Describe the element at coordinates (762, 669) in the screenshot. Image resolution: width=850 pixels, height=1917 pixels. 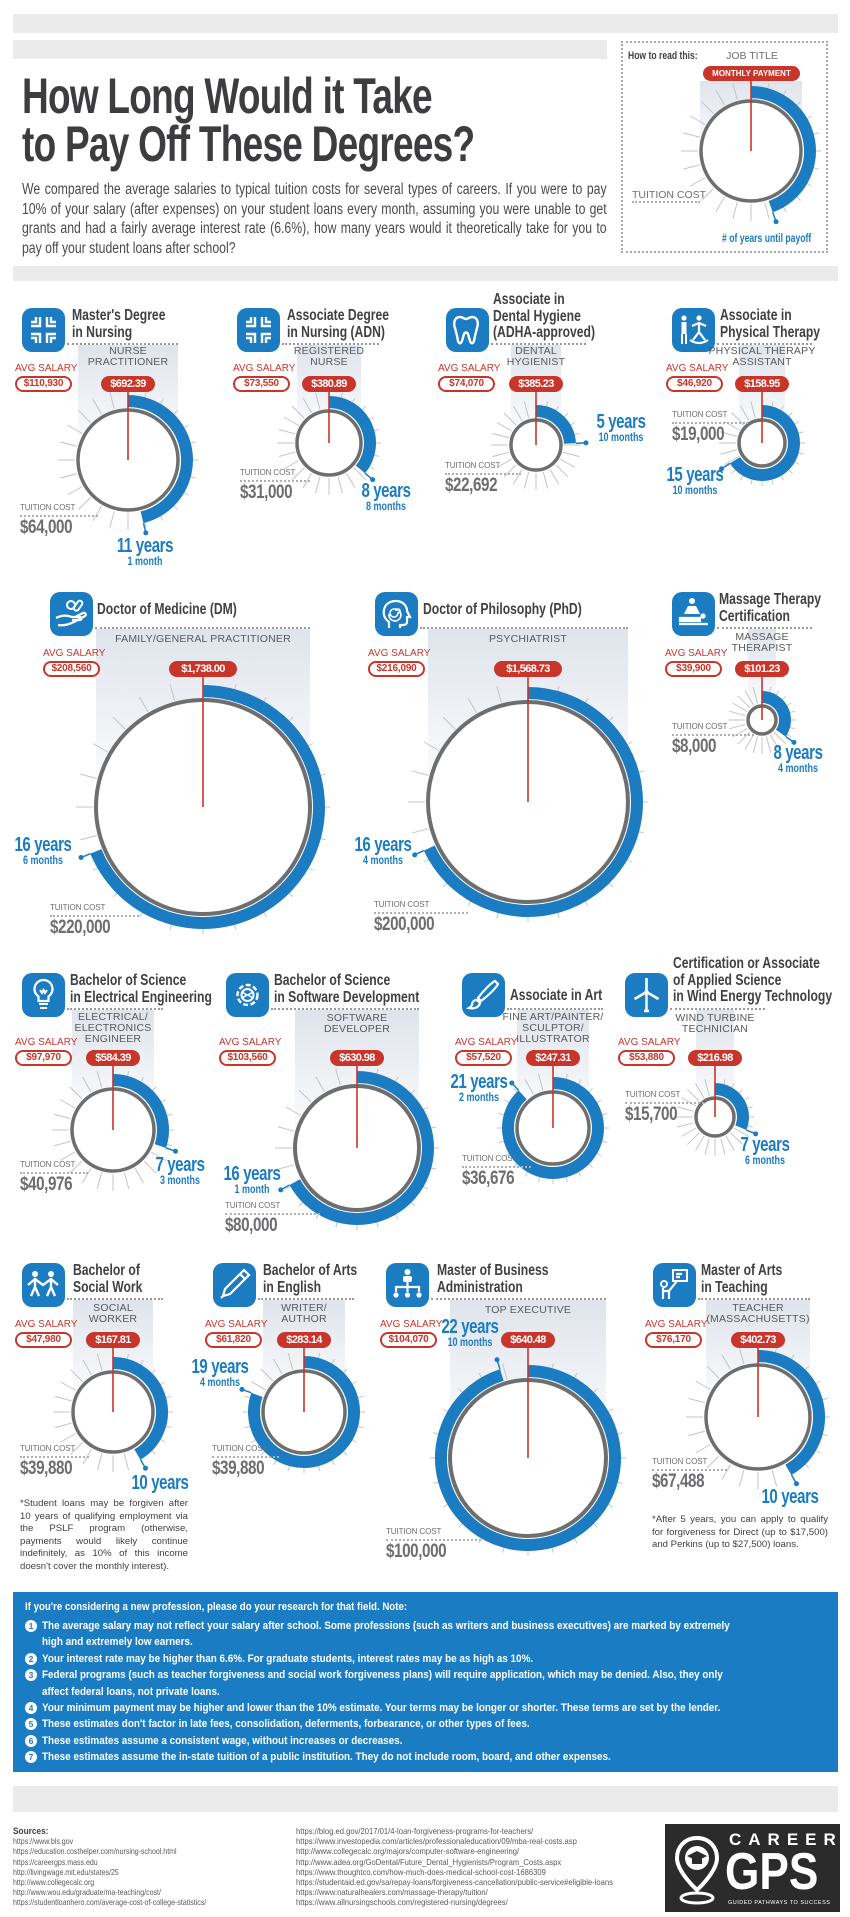
I see `monthly-payment-value: $101.23` at that location.